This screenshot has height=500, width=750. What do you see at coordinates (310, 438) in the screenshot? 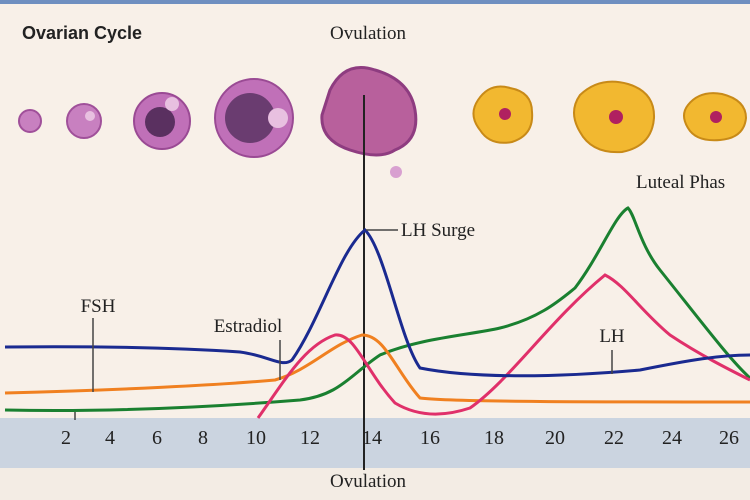
I see `day-label: 12` at bounding box center [310, 438].